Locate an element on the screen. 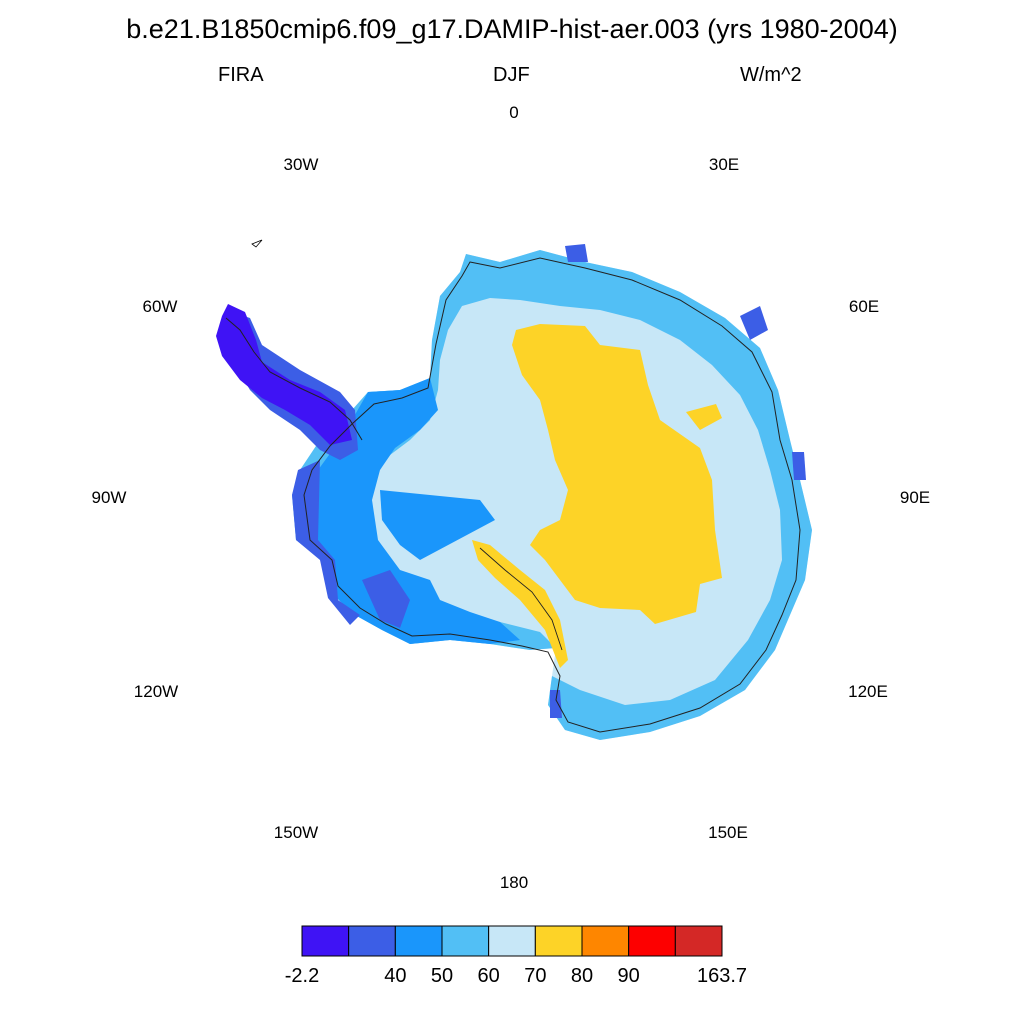  lon-label-150w: 150W is located at coordinates (296, 832).